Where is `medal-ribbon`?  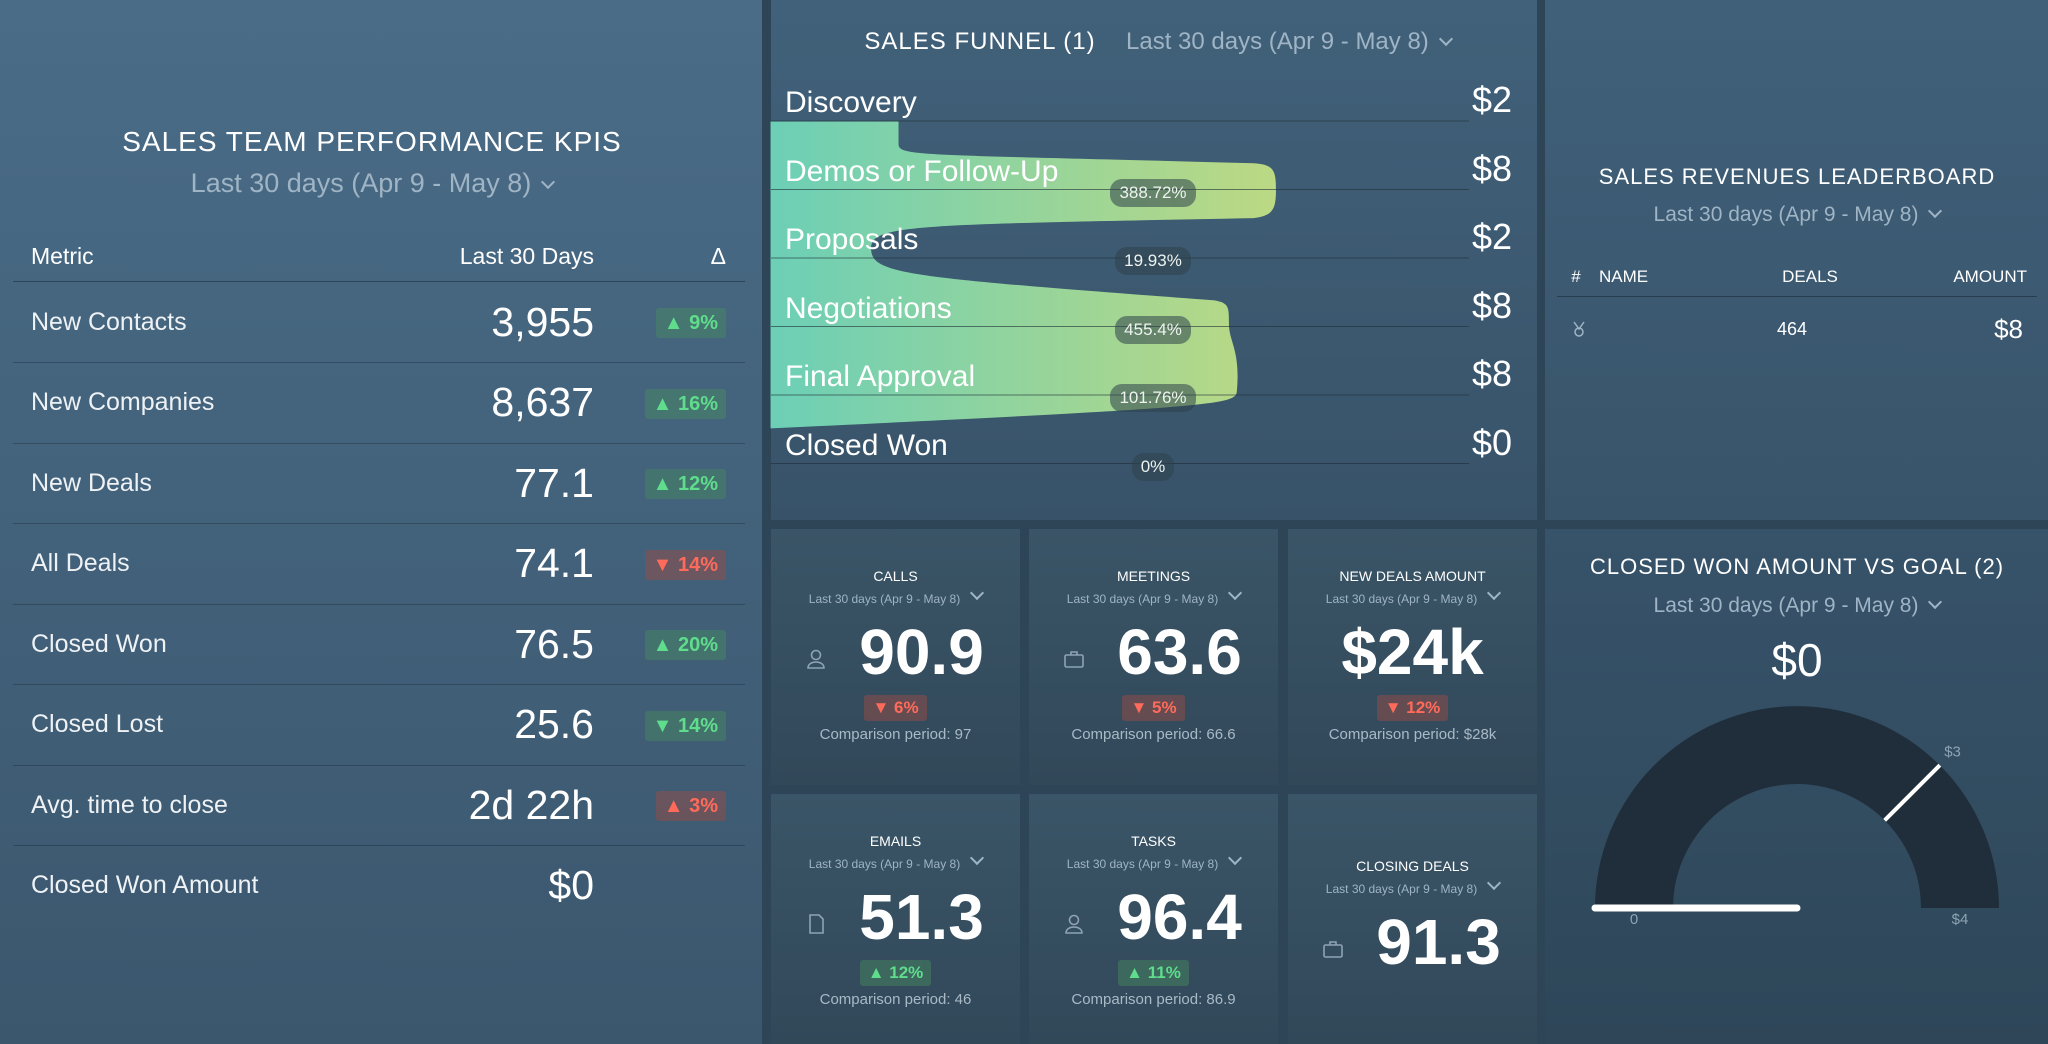 medal-ribbon is located at coordinates (1579, 326).